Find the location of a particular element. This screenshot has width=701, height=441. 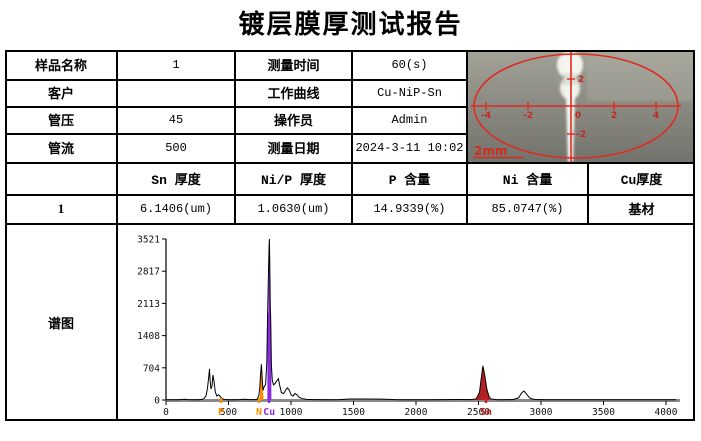

y-tick-label: 2817 is located at coordinates (148, 272).